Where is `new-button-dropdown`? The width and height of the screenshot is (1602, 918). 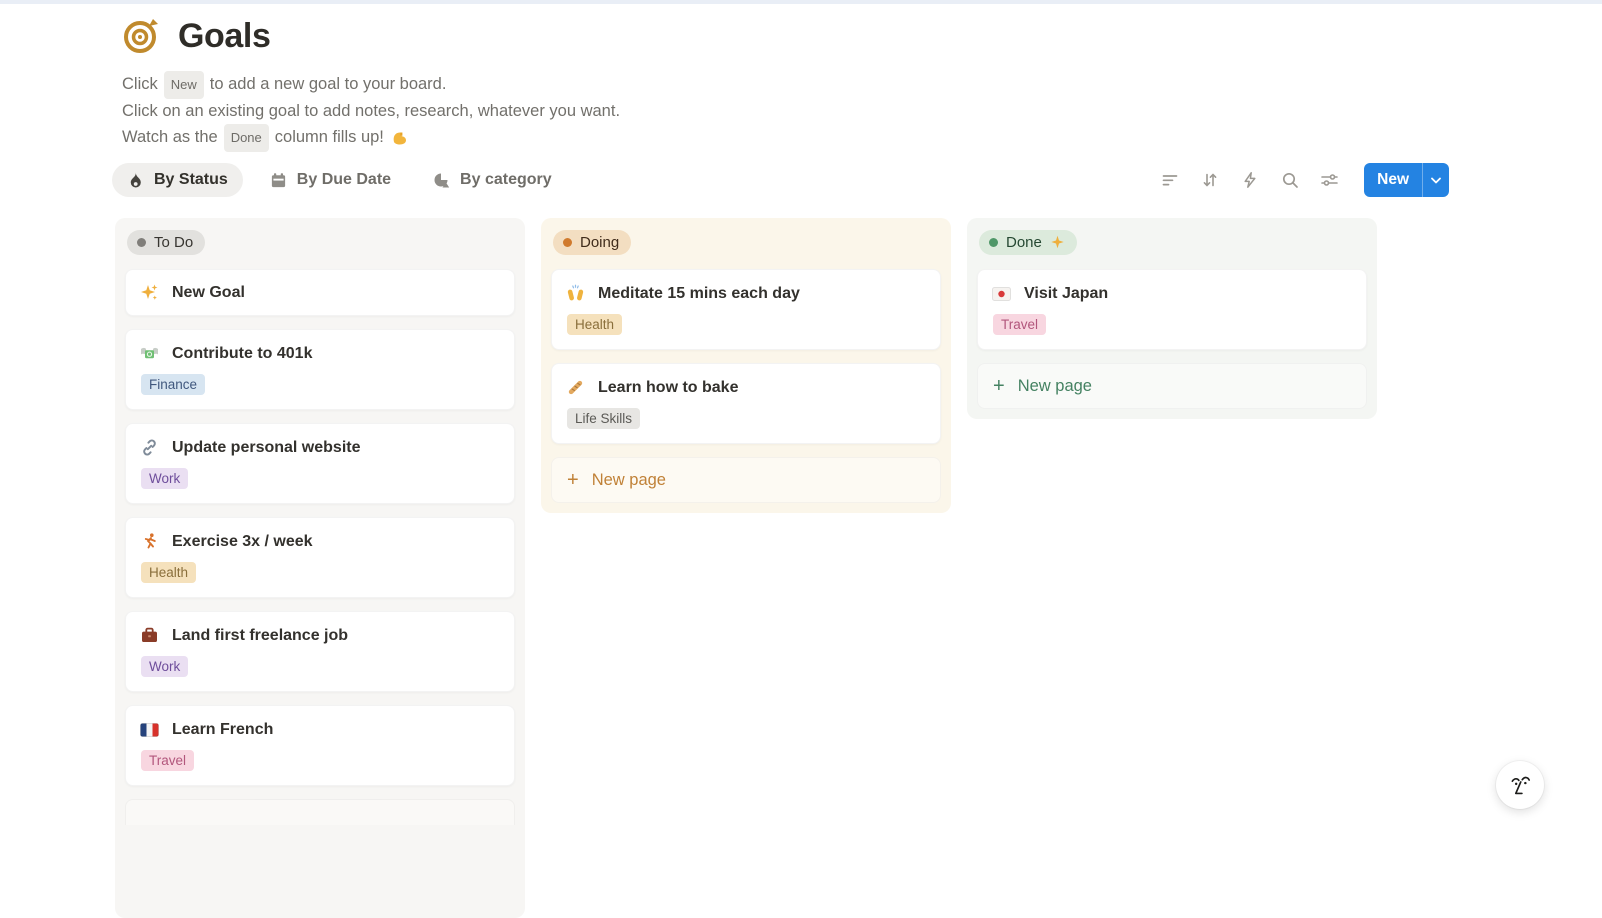 new-button-dropdown is located at coordinates (1435, 180).